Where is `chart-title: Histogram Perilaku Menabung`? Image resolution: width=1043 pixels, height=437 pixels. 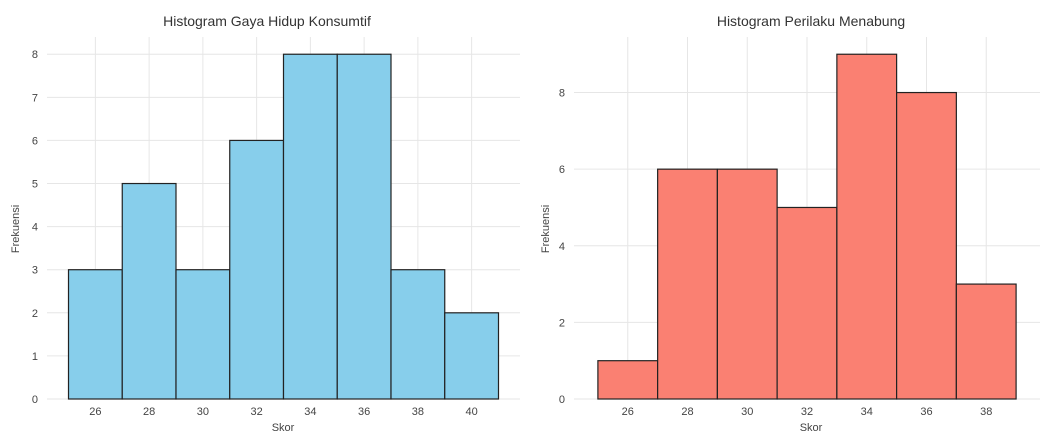 chart-title: Histogram Perilaku Menabung is located at coordinates (811, 21).